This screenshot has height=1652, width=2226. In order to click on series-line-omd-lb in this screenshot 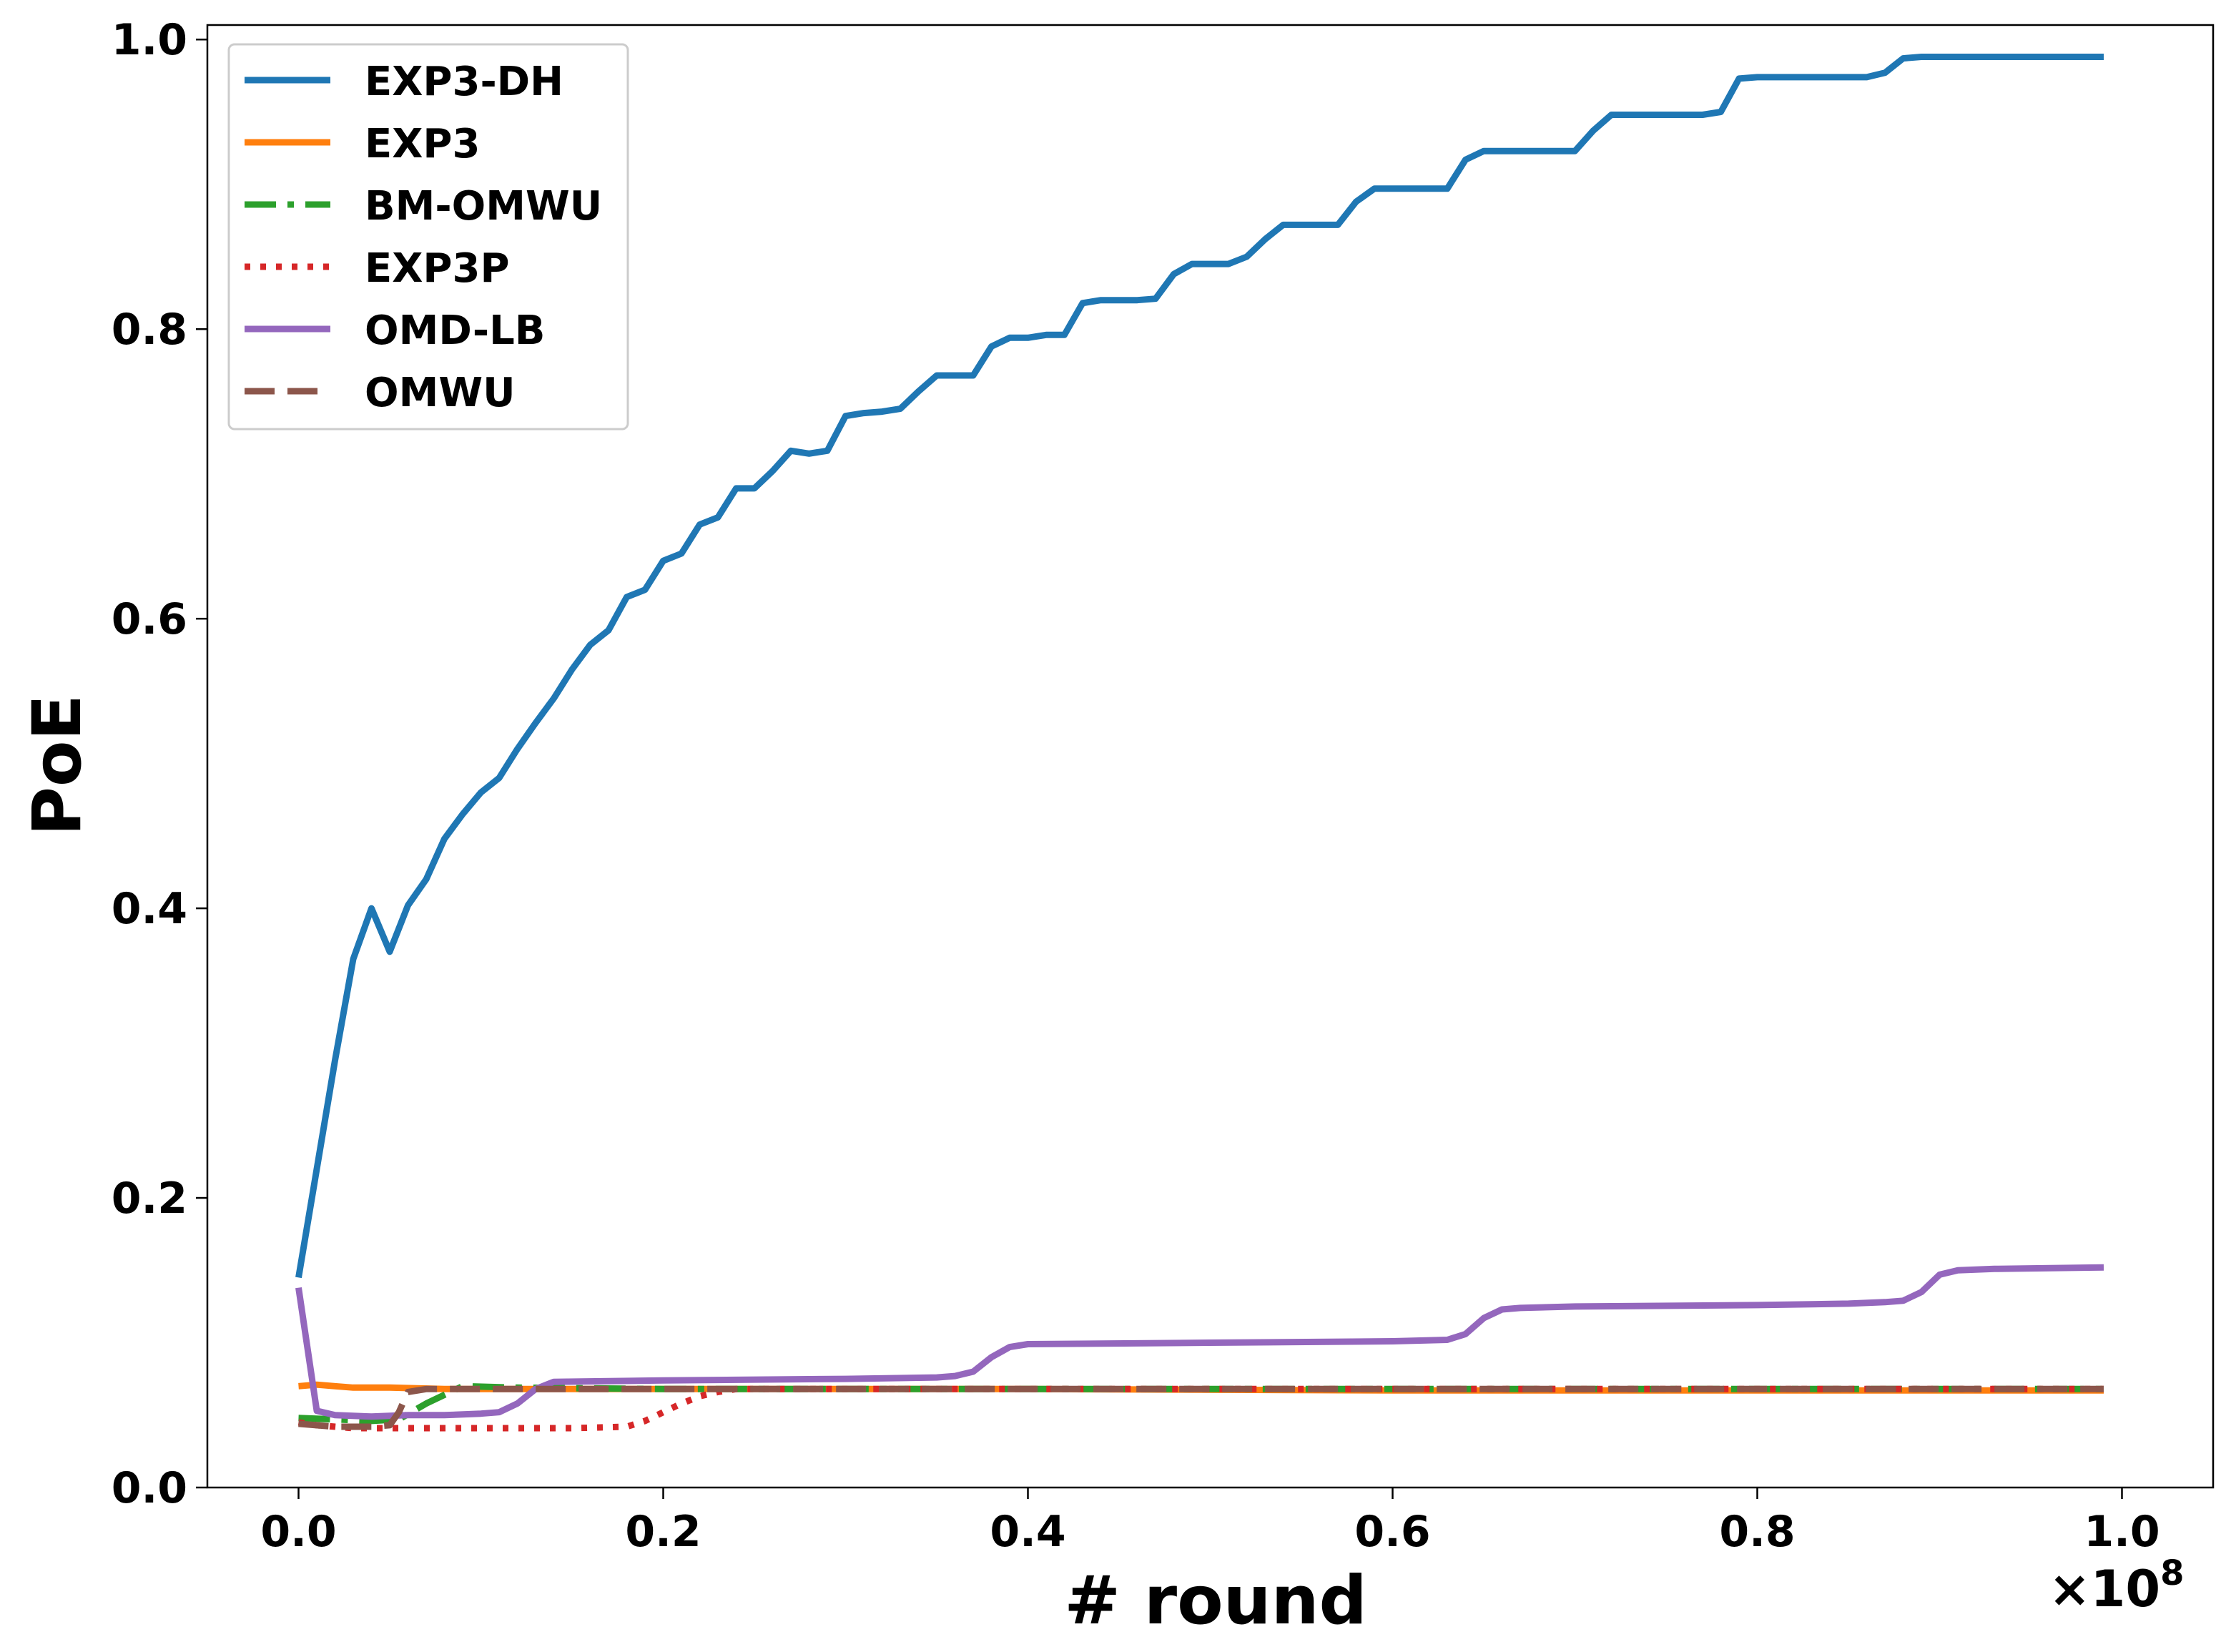, I will do `click(1199, 1342)`.